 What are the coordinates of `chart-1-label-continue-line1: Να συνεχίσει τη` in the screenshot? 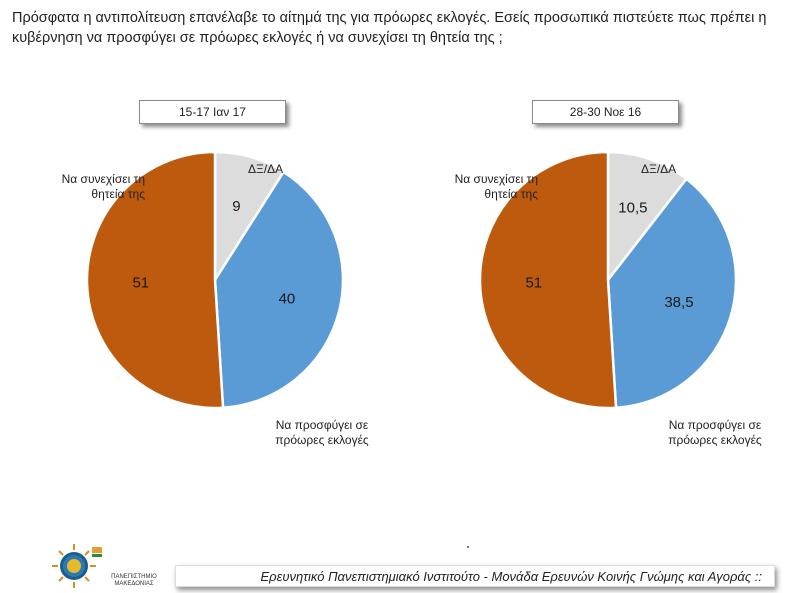 It's located at (103, 179).